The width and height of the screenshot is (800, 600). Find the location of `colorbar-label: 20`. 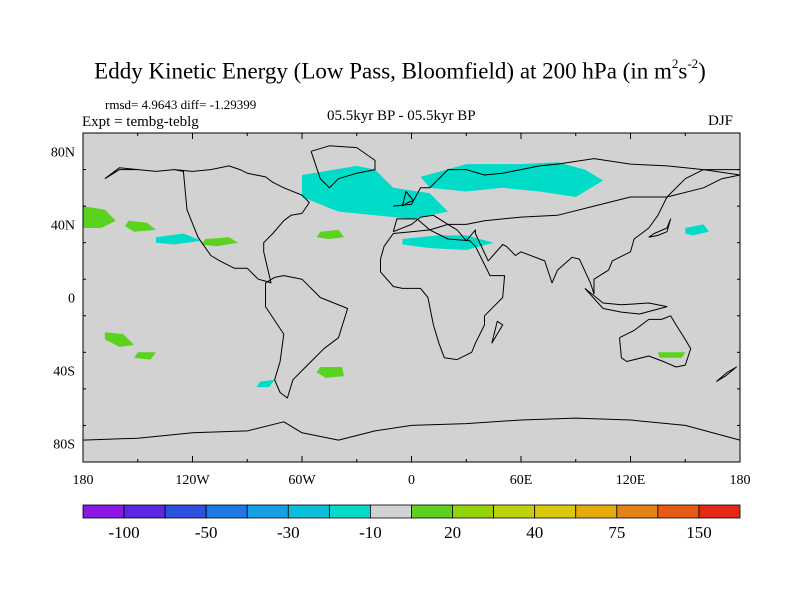

colorbar-label: 20 is located at coordinates (452, 532).